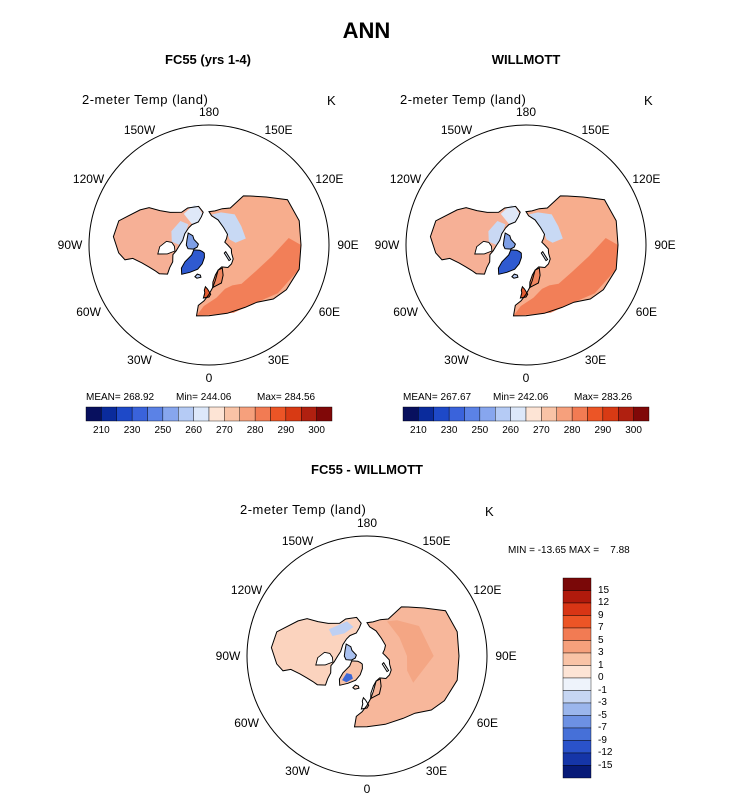 The width and height of the screenshot is (733, 798). I want to click on alaska-cold-diff, so click(341, 628).